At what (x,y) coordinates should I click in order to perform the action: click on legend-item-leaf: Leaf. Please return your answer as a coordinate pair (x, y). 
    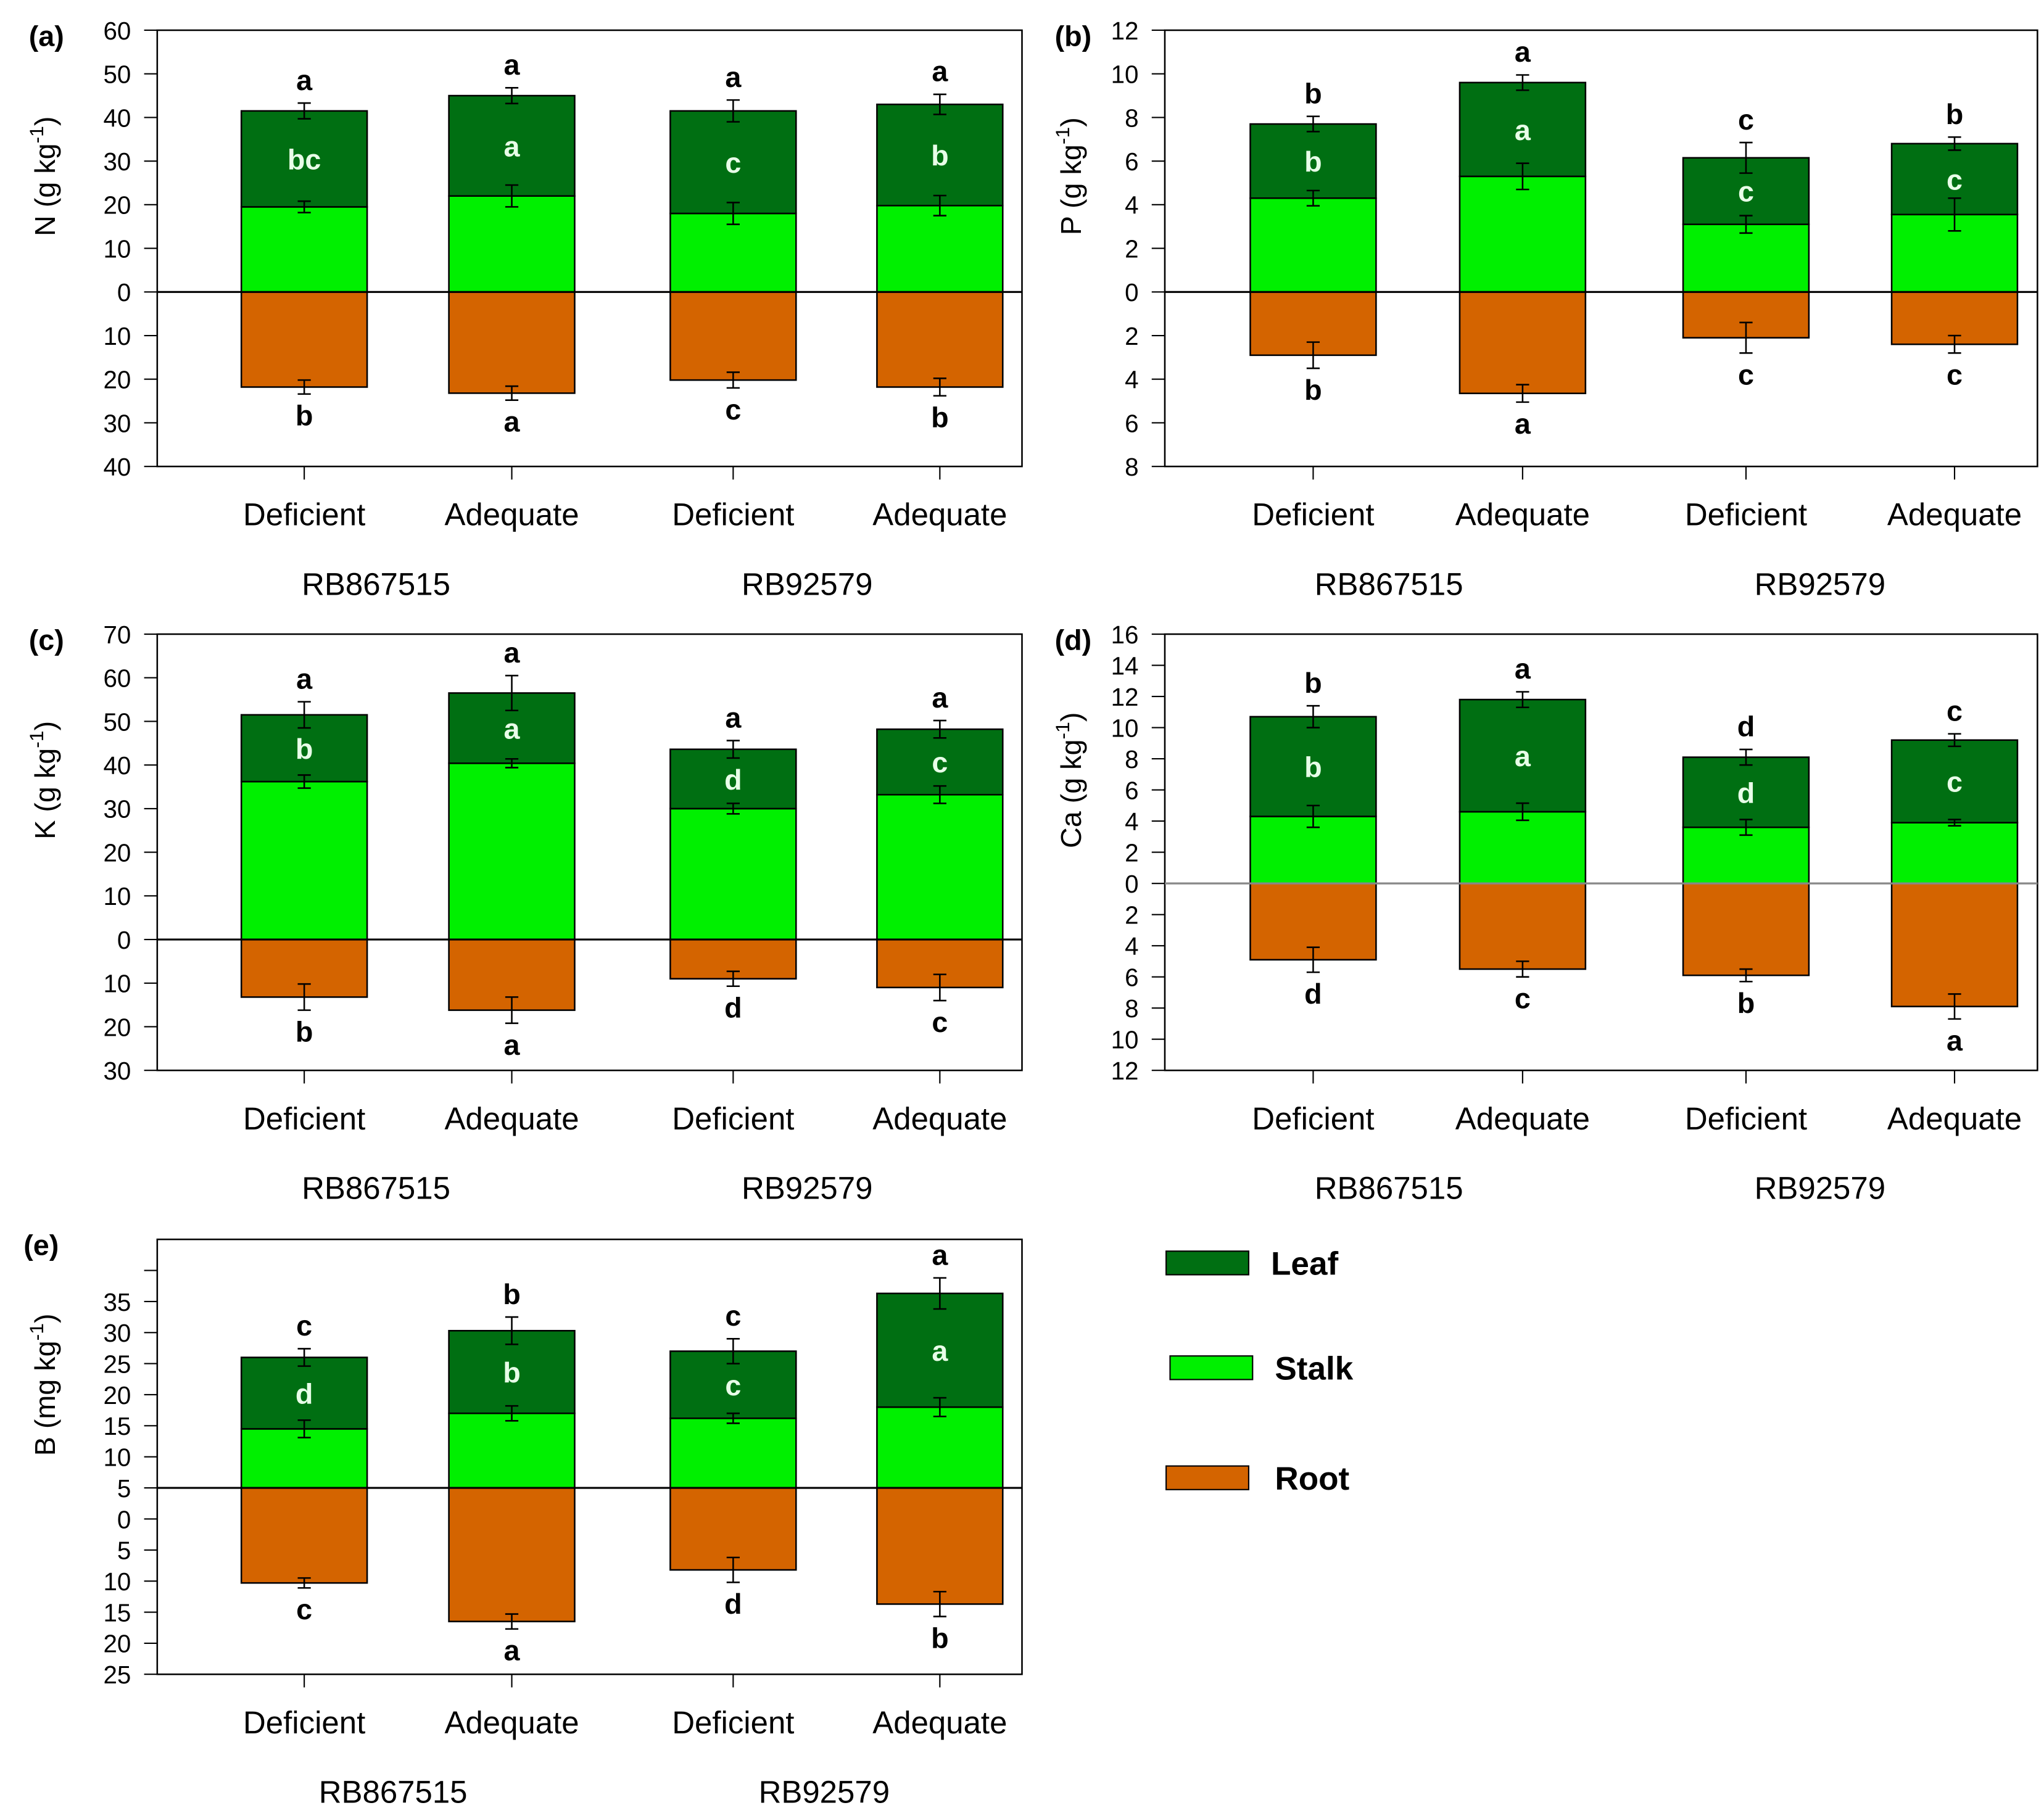
    Looking at the image, I should click on (1251, 1264).